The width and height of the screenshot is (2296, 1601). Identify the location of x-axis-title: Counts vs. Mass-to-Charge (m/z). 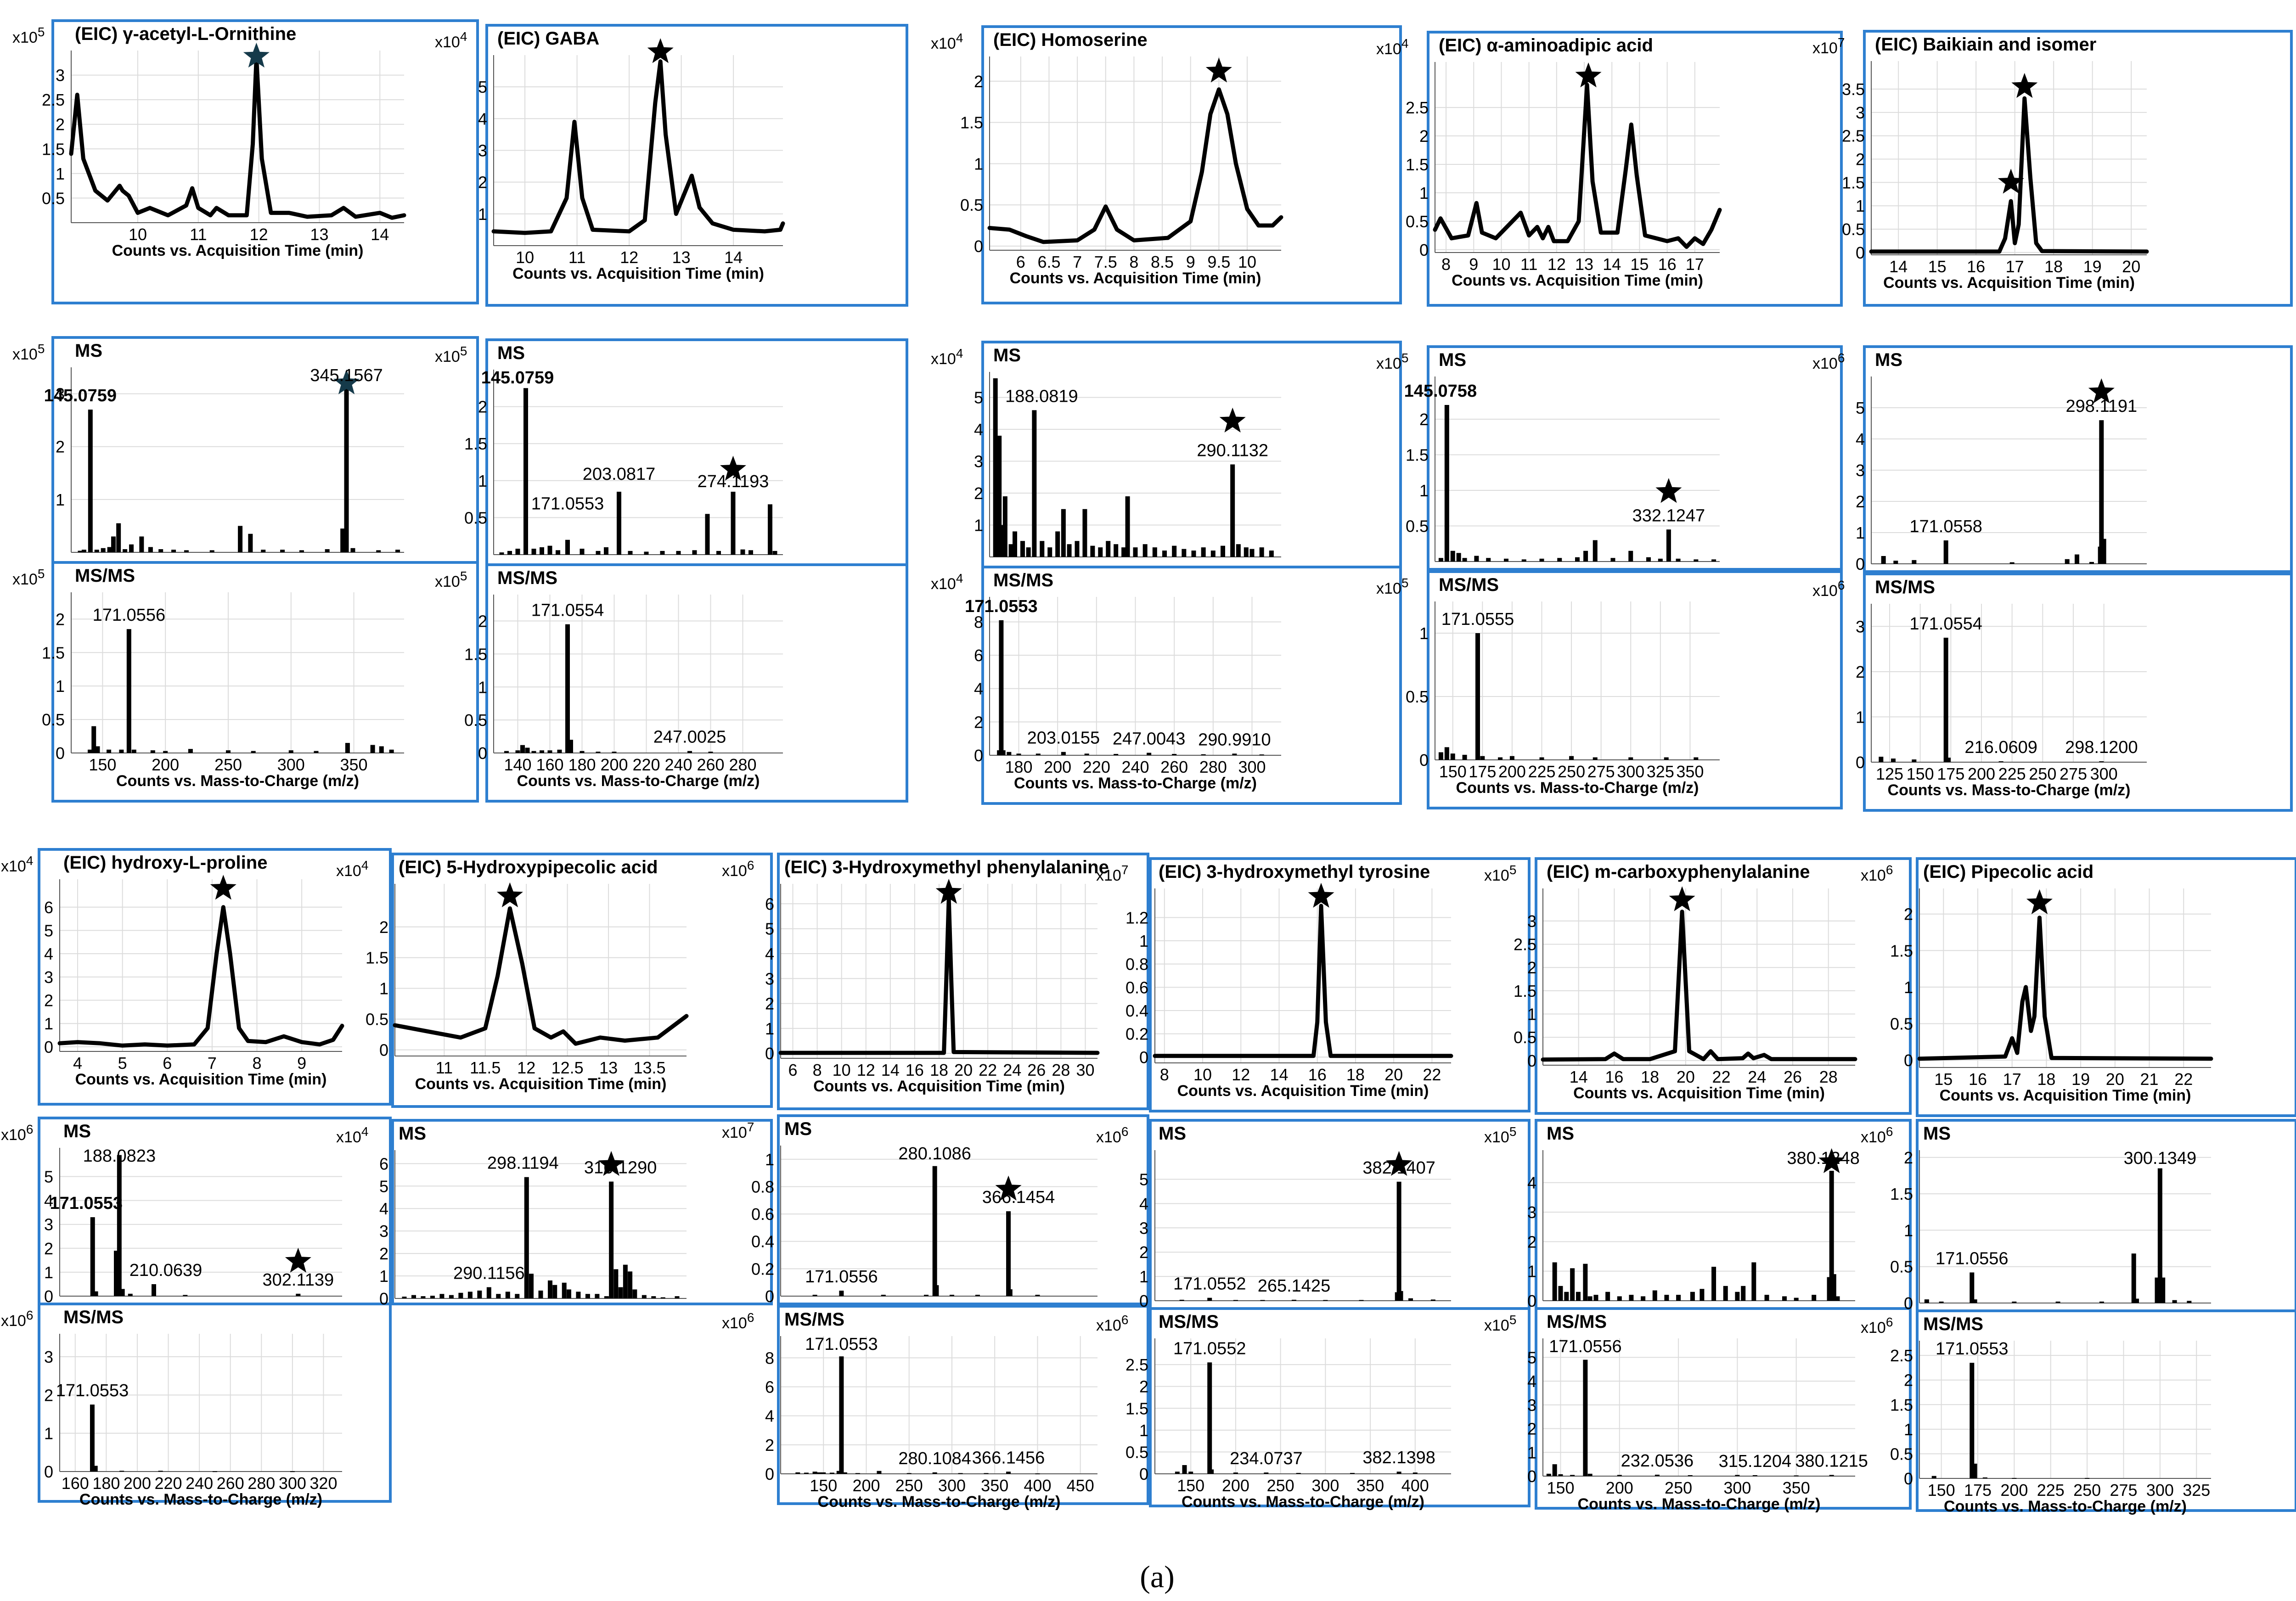
(237, 781).